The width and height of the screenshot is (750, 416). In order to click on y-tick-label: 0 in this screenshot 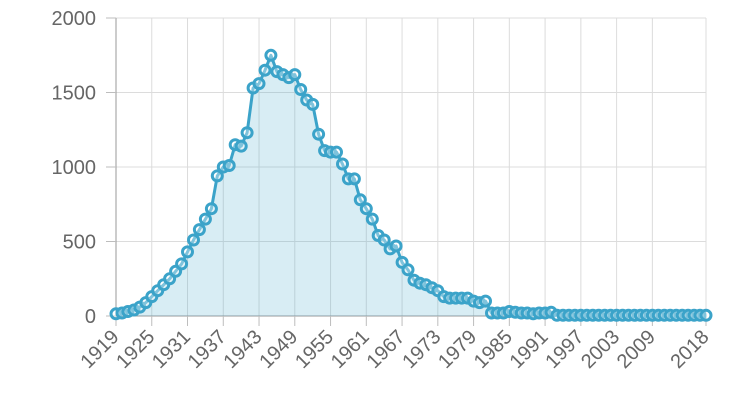, I will do `click(90, 317)`.